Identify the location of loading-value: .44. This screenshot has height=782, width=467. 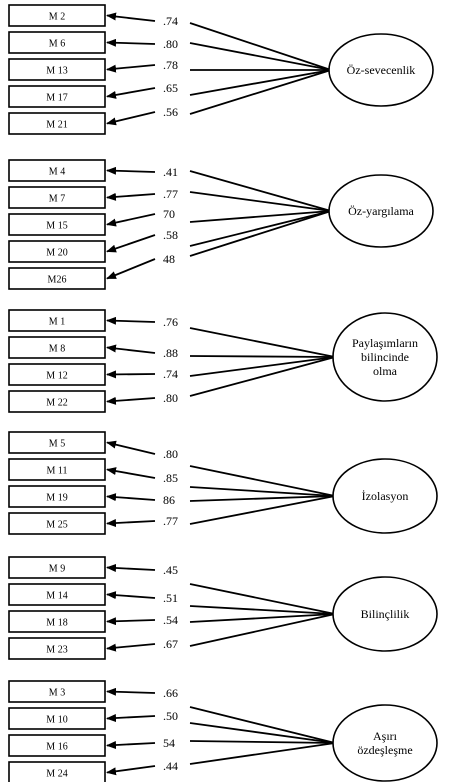
(170, 766).